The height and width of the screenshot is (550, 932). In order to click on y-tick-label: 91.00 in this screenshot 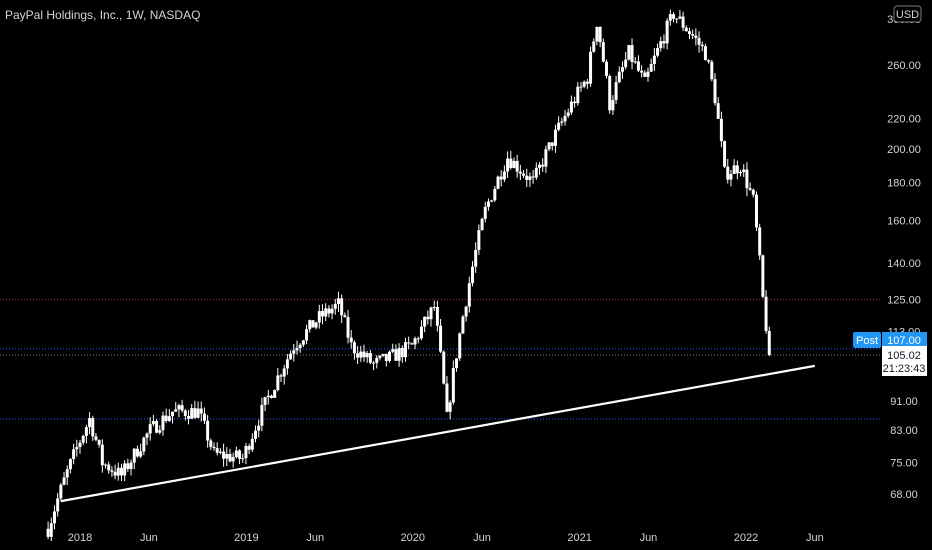, I will do `click(904, 402)`.